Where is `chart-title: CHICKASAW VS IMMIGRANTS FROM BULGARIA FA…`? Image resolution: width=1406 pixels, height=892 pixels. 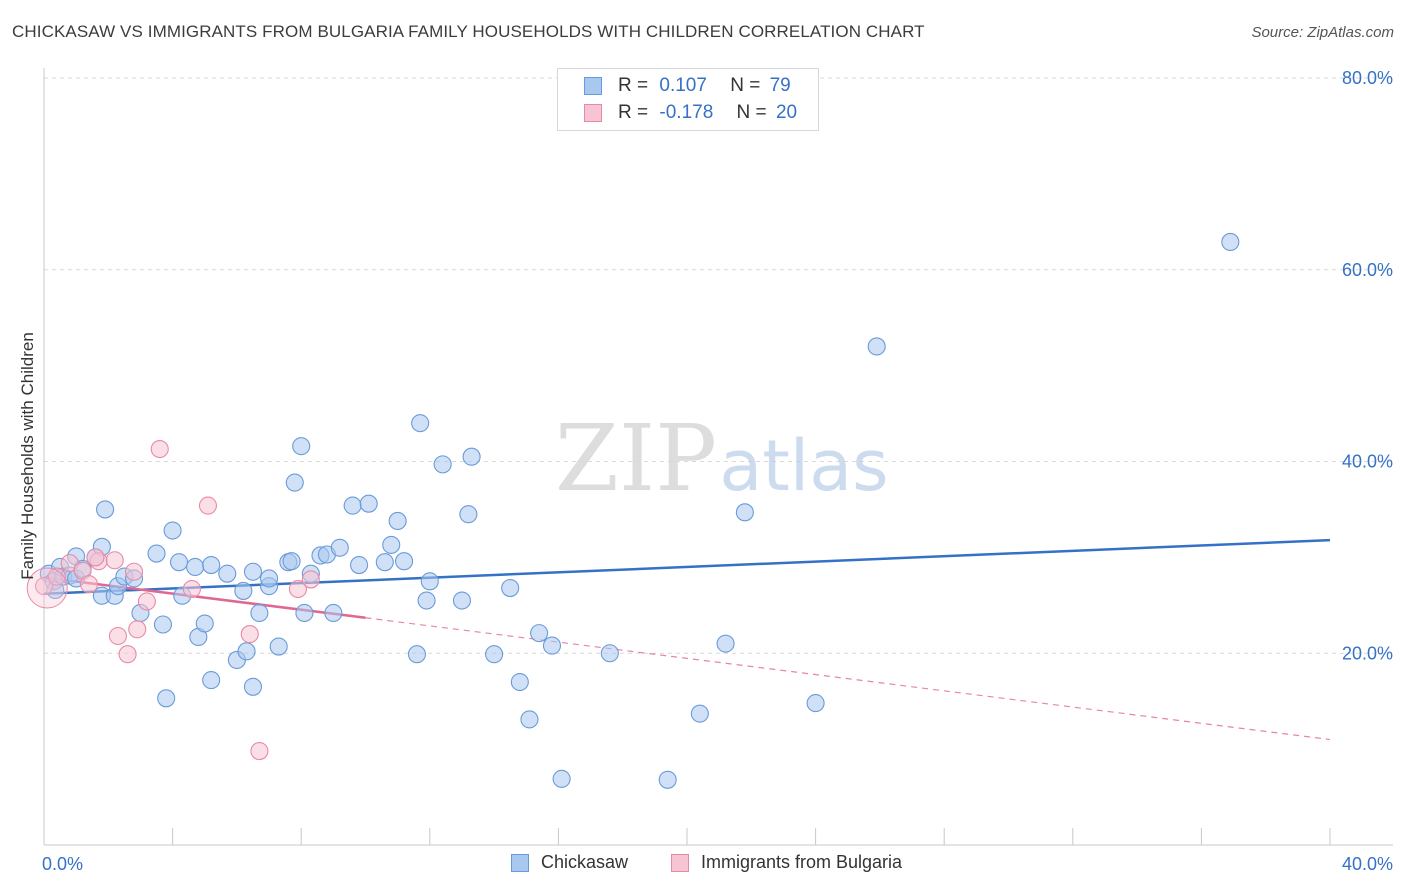
chart-title: CHICKASAW VS IMMIGRANTS FROM BULGARIA FA… is located at coordinates (468, 31).